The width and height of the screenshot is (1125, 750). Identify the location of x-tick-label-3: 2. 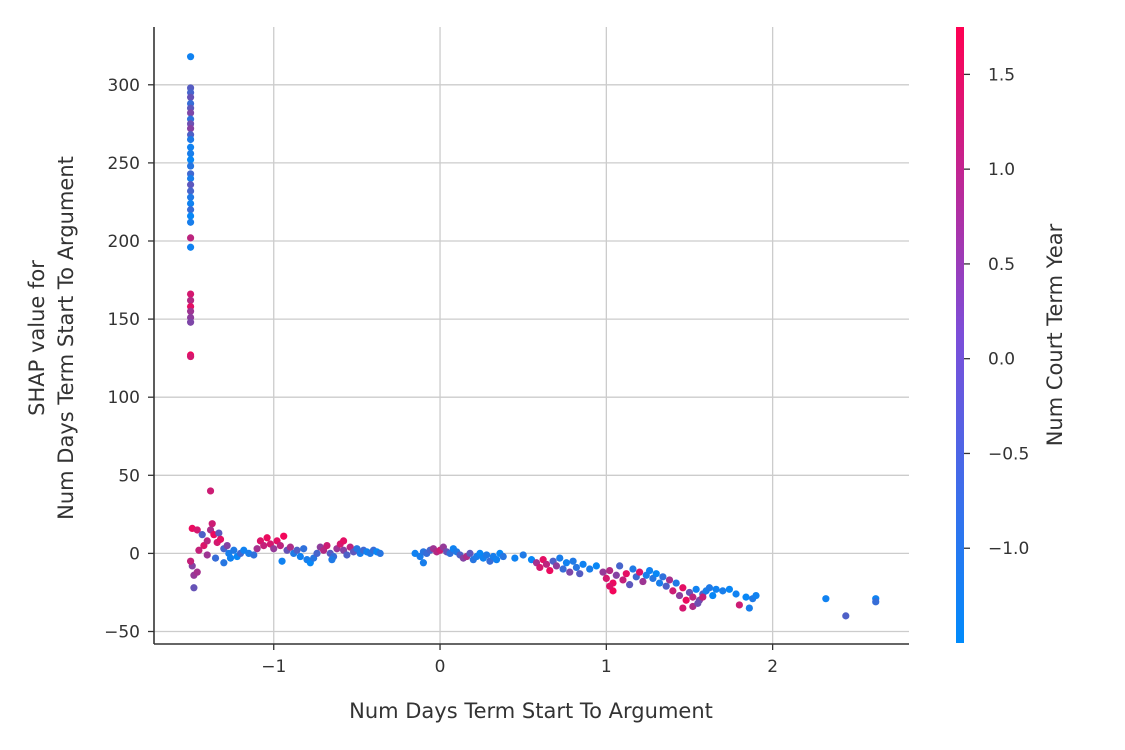
(772, 667).